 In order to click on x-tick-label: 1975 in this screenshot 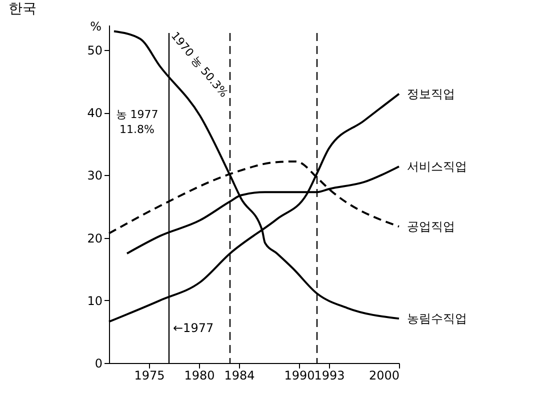, I will do `click(149, 375)`.